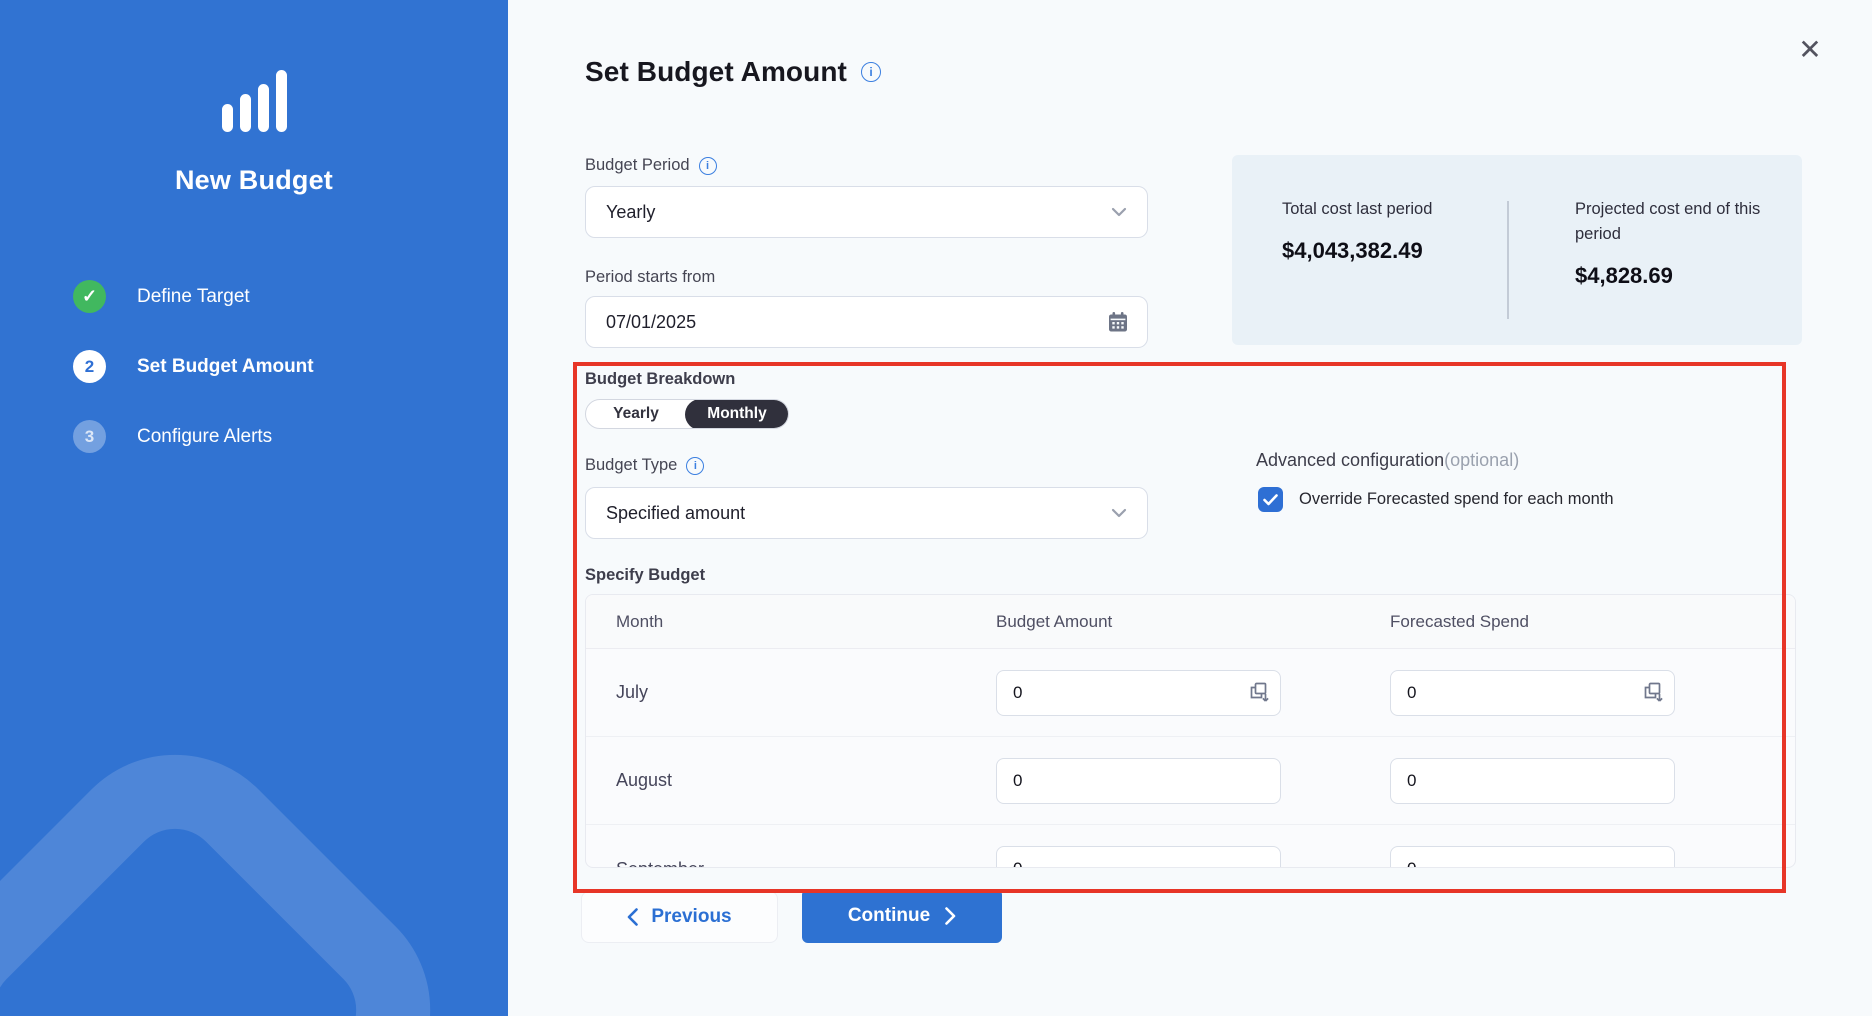  I want to click on checkbox-checked-icon, so click(1270, 499).